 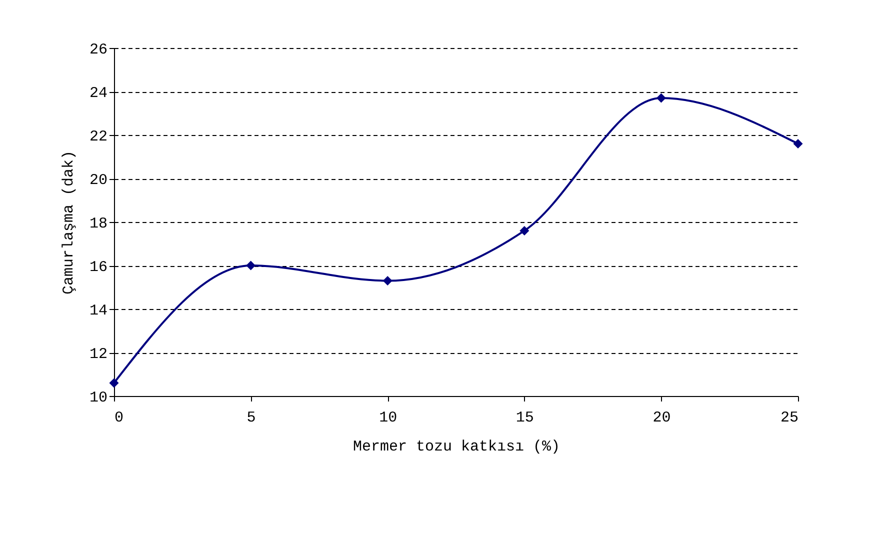 What do you see at coordinates (98, 398) in the screenshot?
I see `y-tick-label: 10` at bounding box center [98, 398].